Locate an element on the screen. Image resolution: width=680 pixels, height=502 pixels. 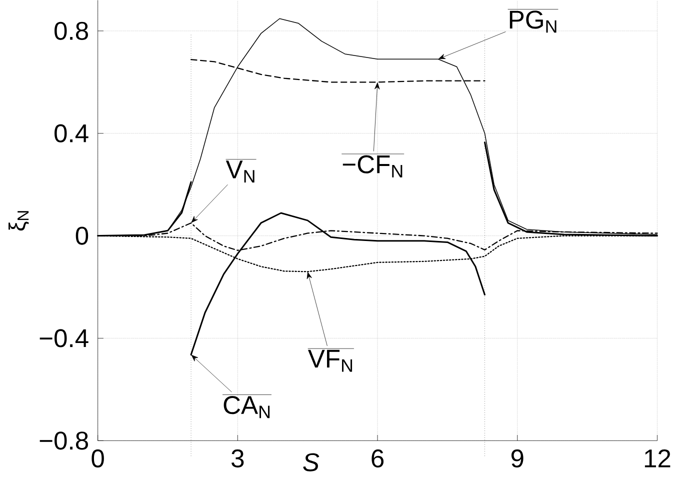
annotation: PG$_{N}$ is located at coordinates (533, 21).